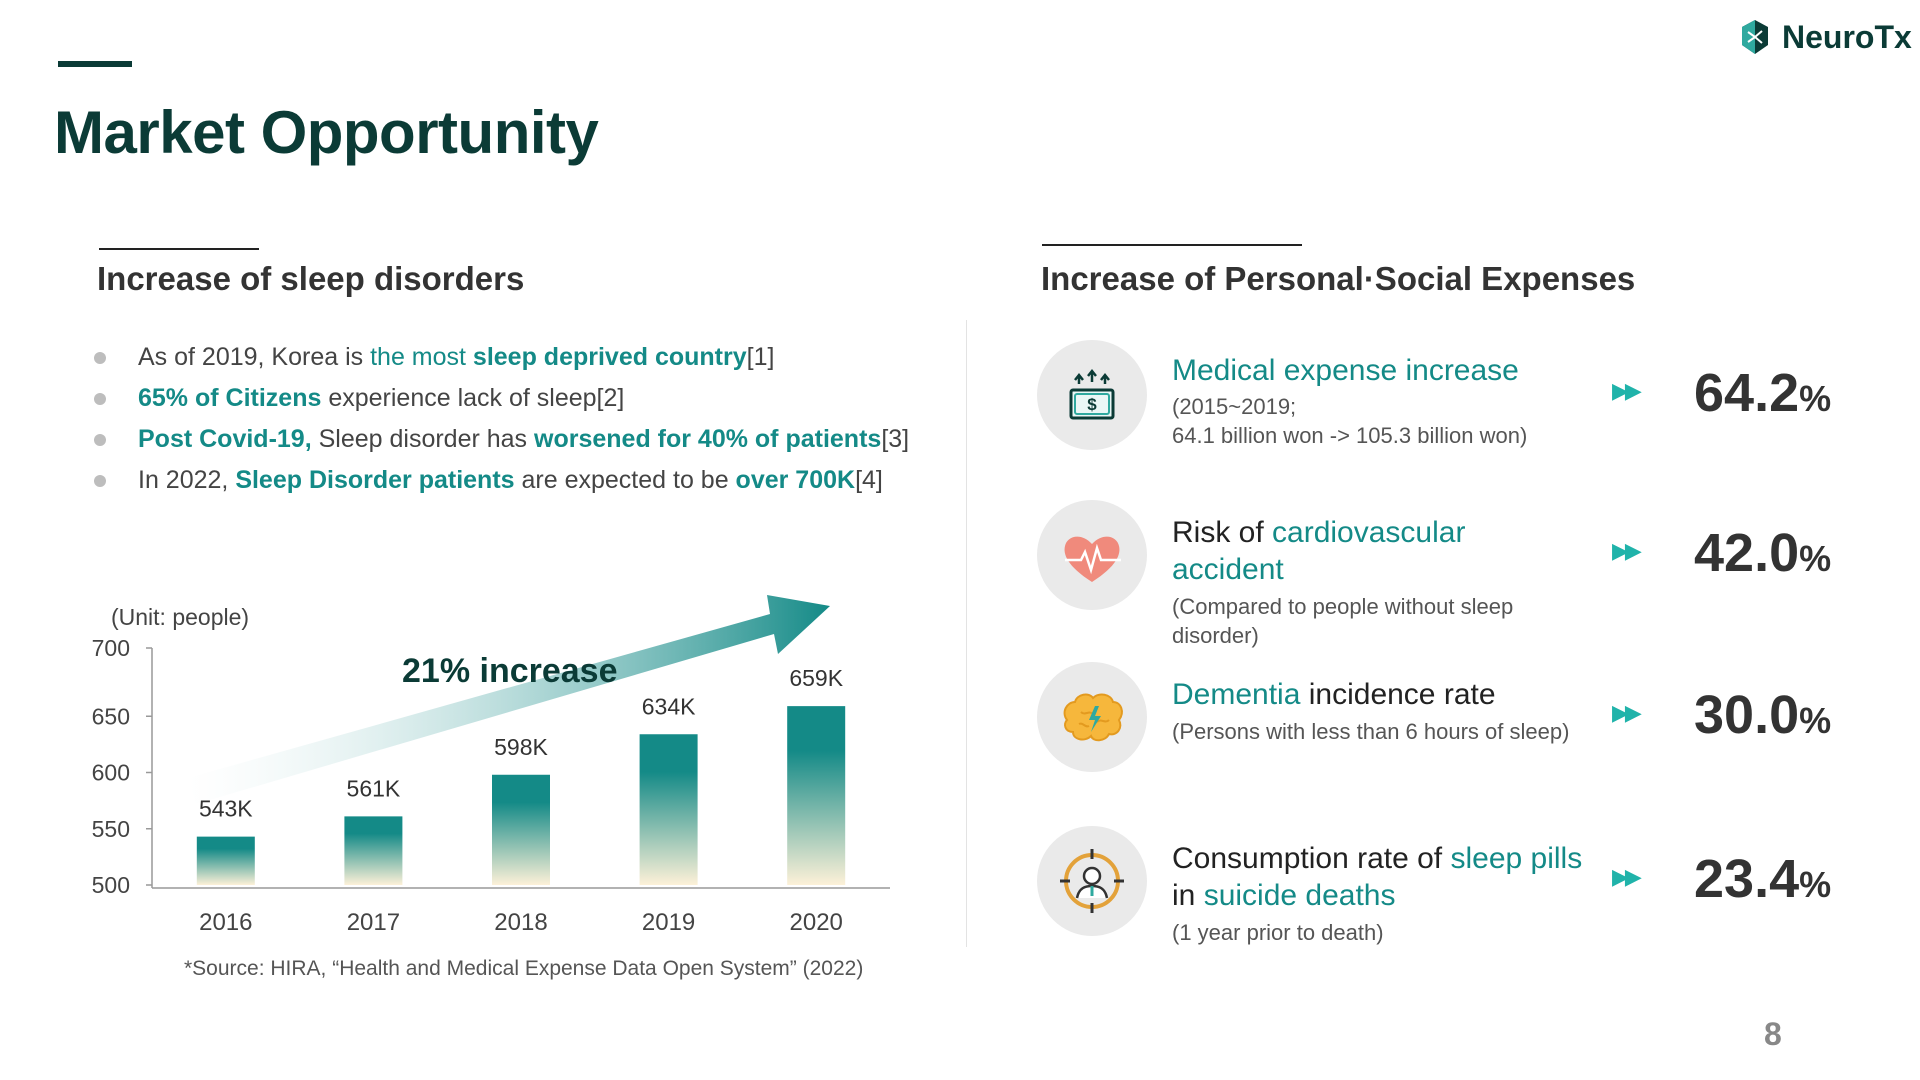  What do you see at coordinates (1311, 858) in the screenshot?
I see `expense-label-segment: Consumption rate of` at bounding box center [1311, 858].